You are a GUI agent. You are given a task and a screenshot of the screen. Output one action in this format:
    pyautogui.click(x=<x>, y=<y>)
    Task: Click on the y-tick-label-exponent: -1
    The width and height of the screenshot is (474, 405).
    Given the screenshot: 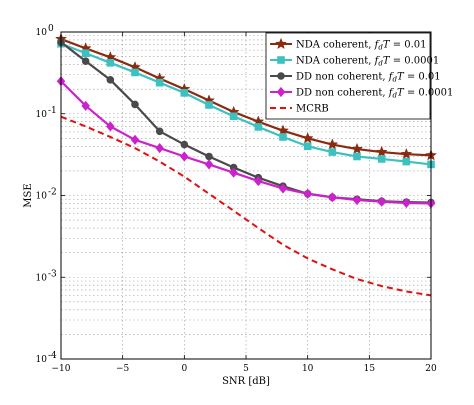 What is the action you would take?
    pyautogui.click(x=52, y=111)
    